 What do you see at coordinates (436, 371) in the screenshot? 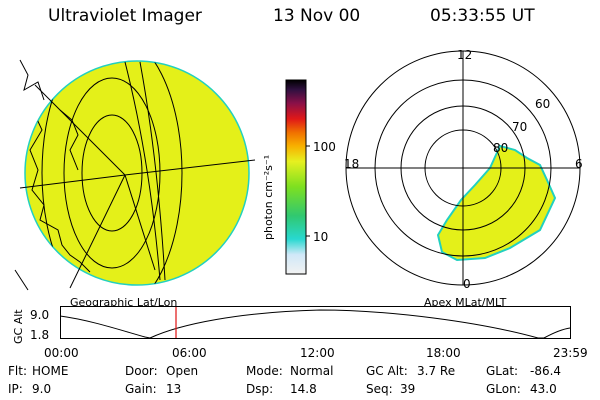
I see `gc-alt-value: 3.7 Re` at bounding box center [436, 371].